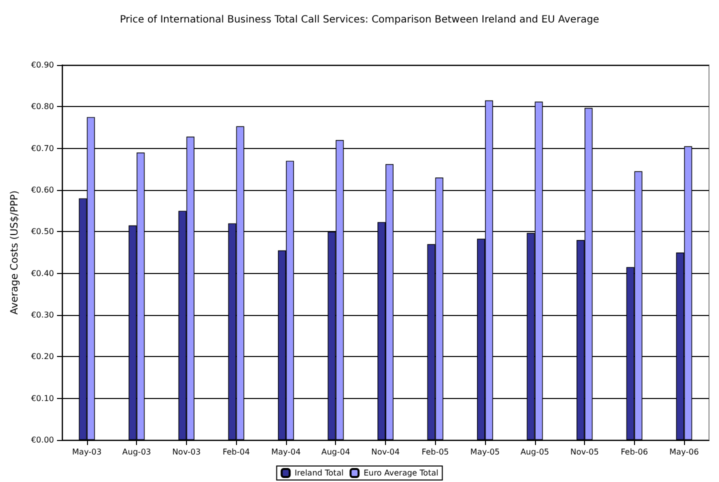 Image resolution: width=719 pixels, height=482 pixels. Describe the element at coordinates (286, 452) in the screenshot. I see `x-tick-label: May-04` at that location.